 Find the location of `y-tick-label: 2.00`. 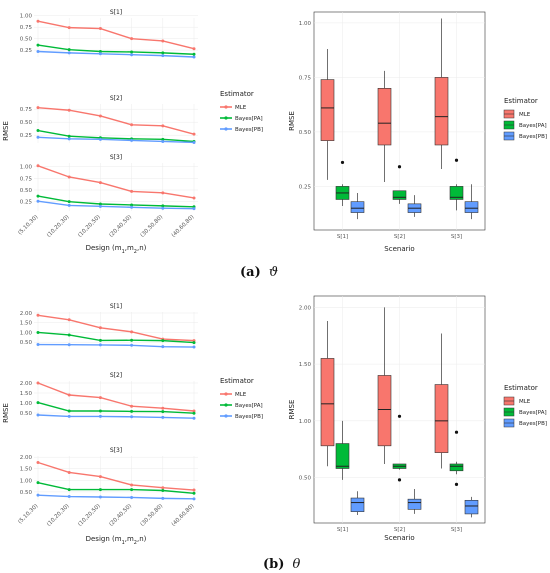

y-tick-label: 2.00 is located at coordinates (26, 384).